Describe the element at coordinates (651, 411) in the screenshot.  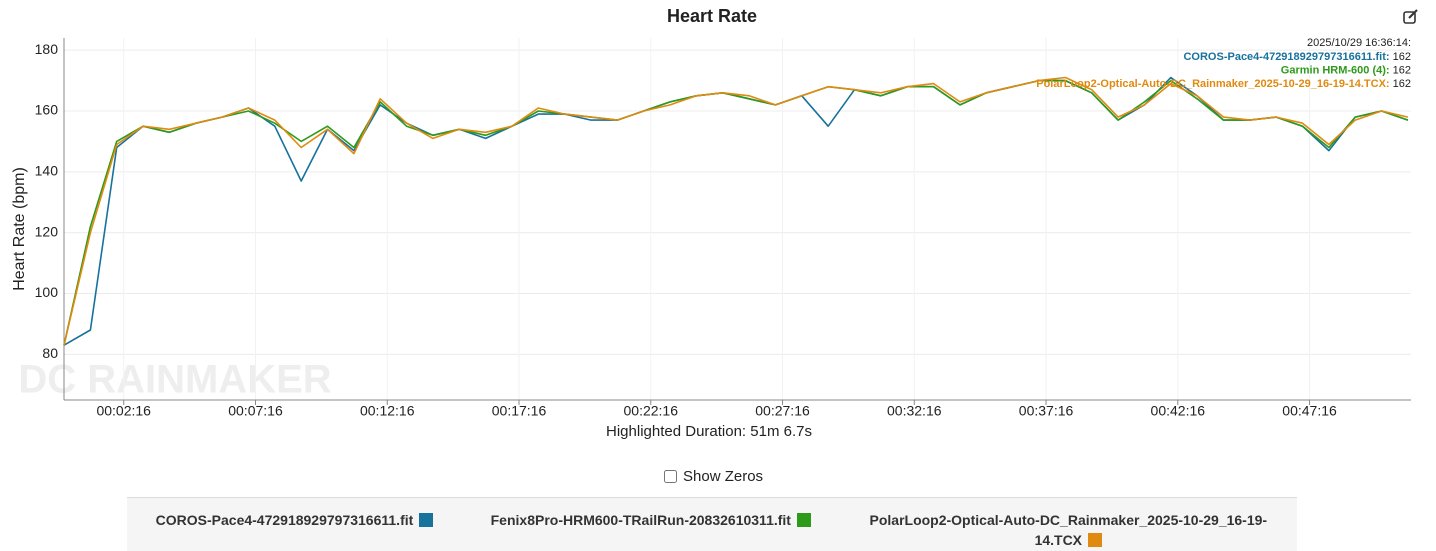
I see `x-tick-label: 00:22:16` at that location.